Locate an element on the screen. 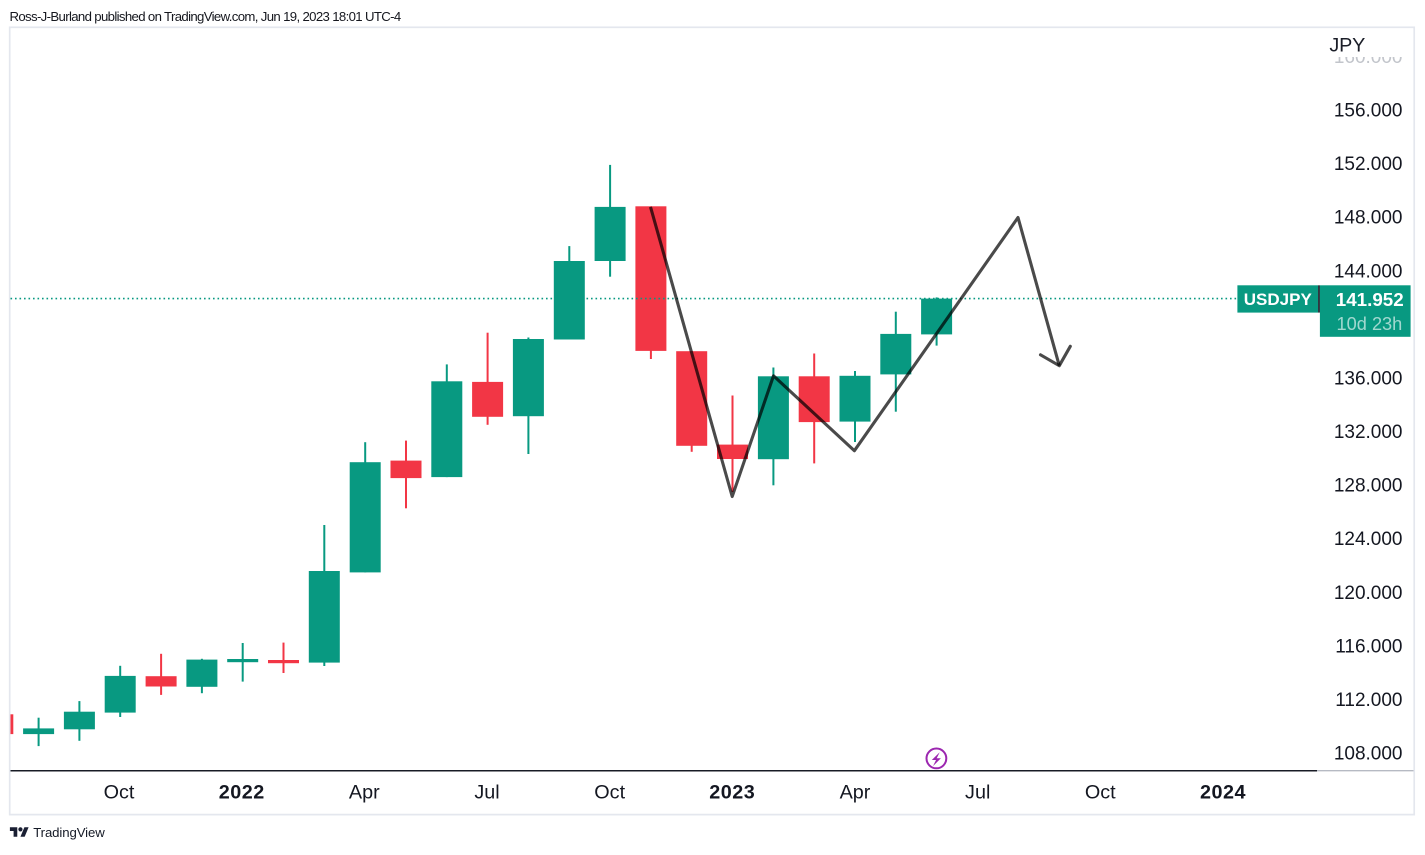 The width and height of the screenshot is (1425, 855). svg-text: 156.000 is located at coordinates (1368, 111).